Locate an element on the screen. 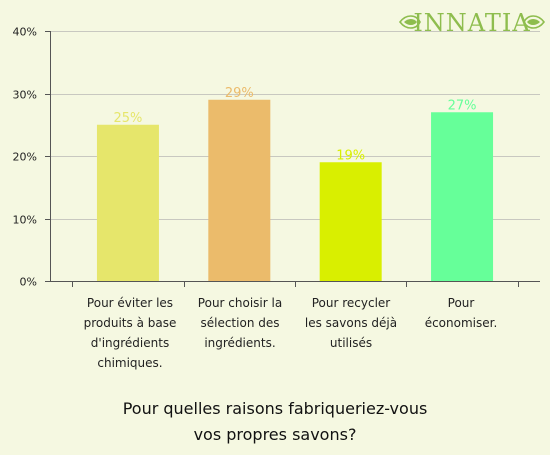 The image size is (550, 455). leaf-ornament-right-icon is located at coordinates (534, 22).